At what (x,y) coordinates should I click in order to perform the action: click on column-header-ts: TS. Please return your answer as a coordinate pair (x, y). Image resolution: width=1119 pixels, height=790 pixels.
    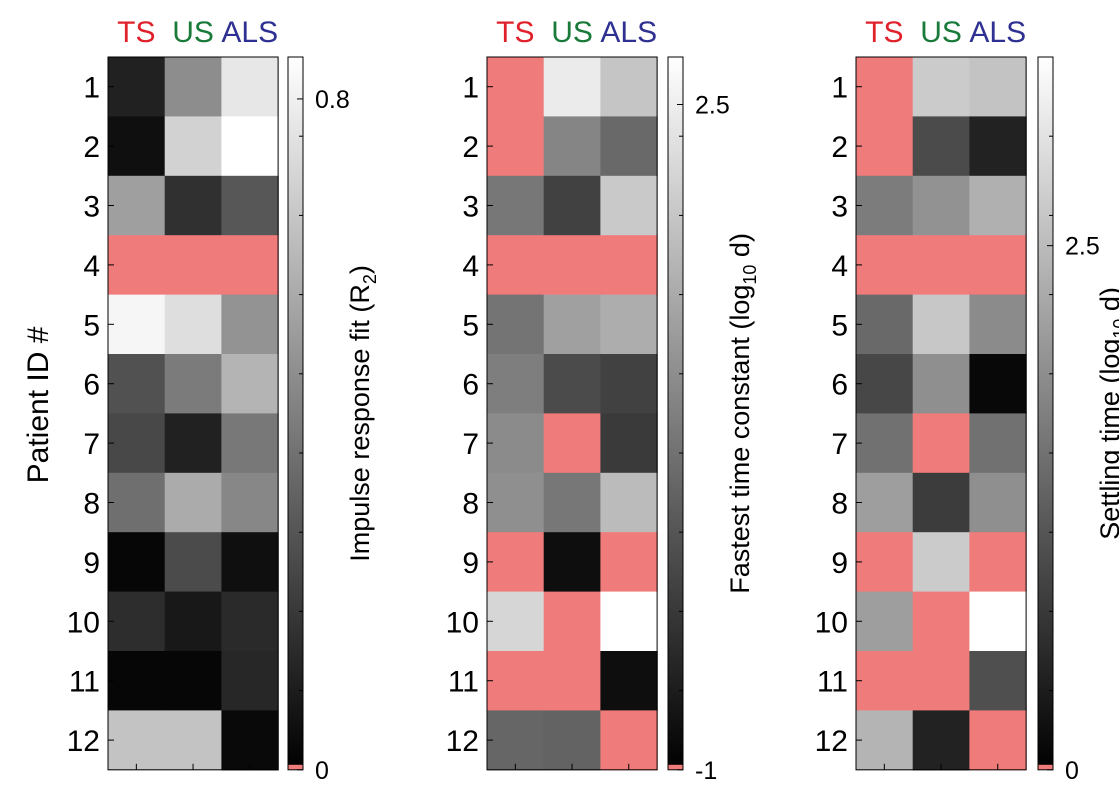
    Looking at the image, I should click on (884, 32).